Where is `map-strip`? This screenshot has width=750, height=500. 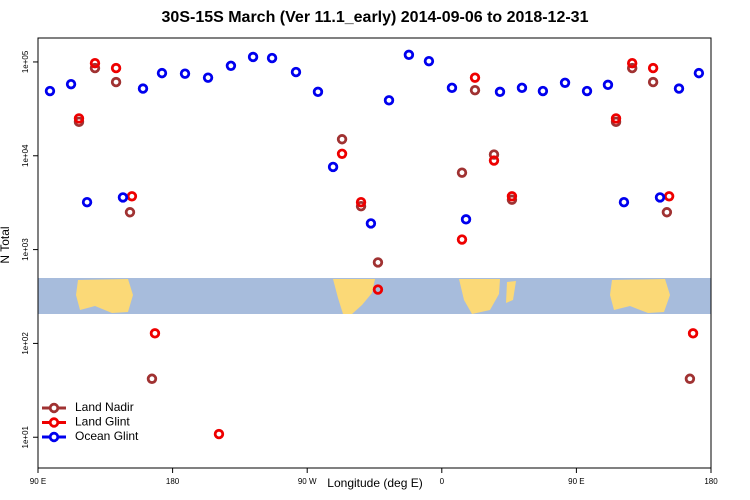
map-strip is located at coordinates (374, 296).